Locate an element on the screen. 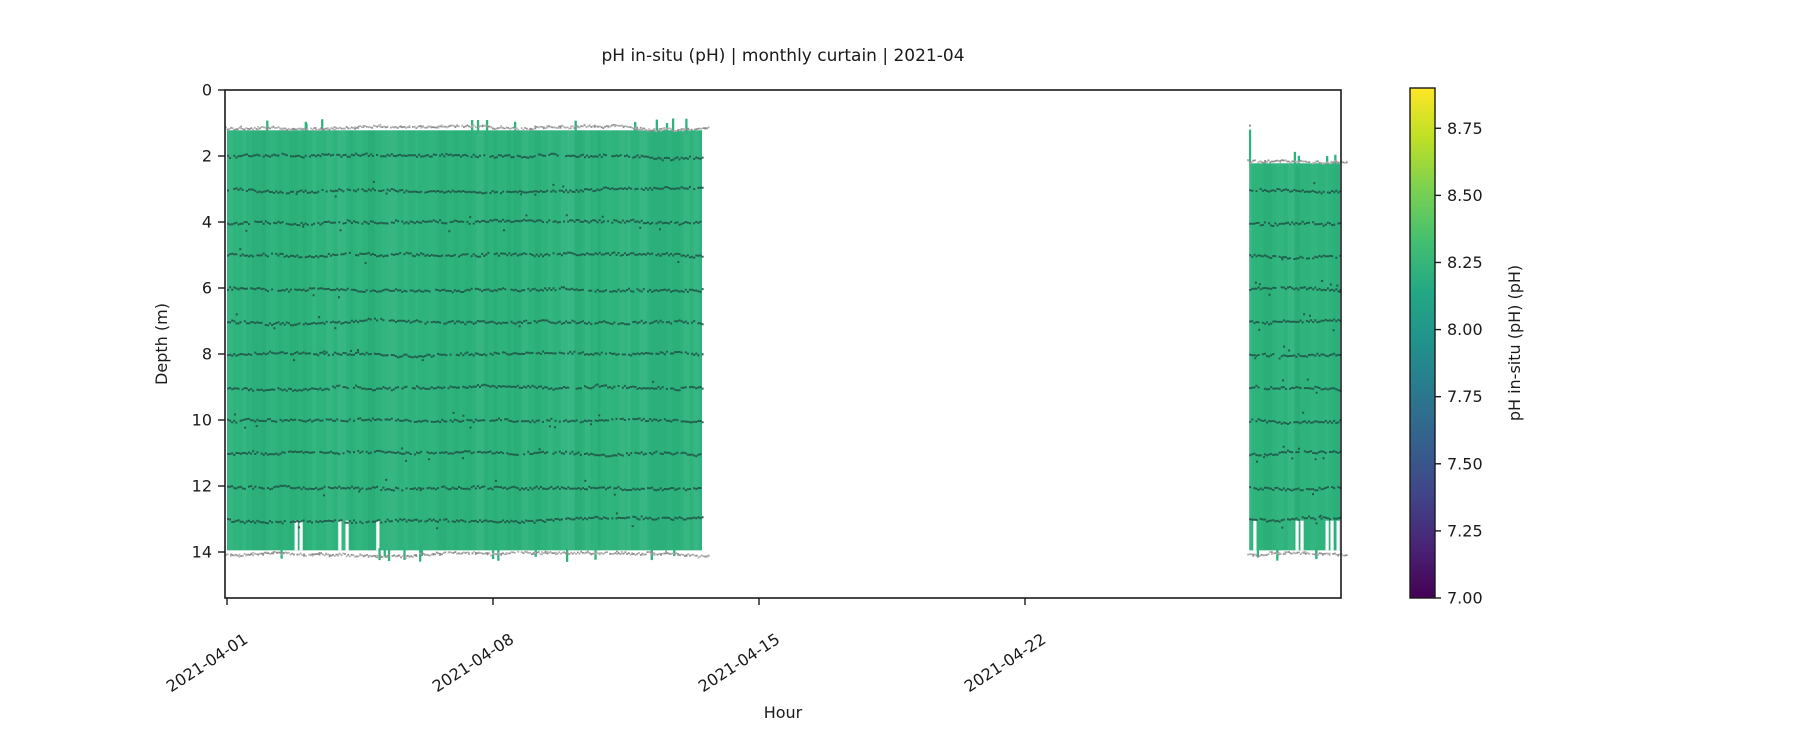  svg-text: 8 is located at coordinates (207, 354).